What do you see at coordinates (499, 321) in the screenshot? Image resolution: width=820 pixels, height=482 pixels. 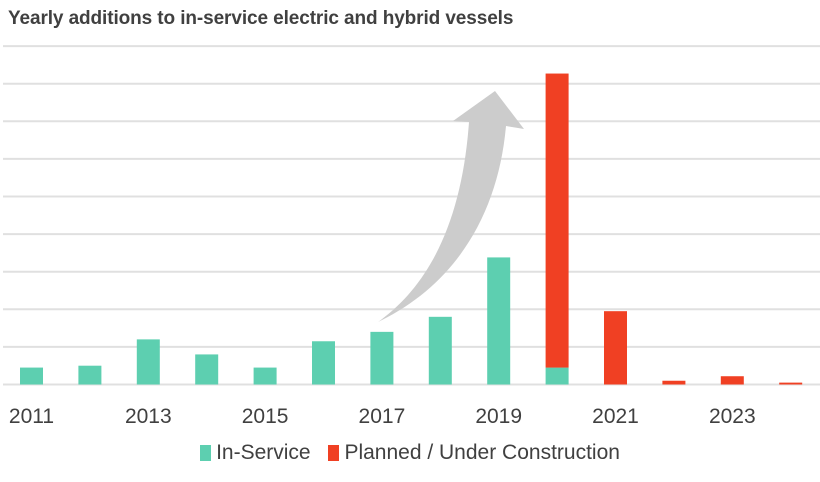 I see `bar-in-service-2019` at bounding box center [499, 321].